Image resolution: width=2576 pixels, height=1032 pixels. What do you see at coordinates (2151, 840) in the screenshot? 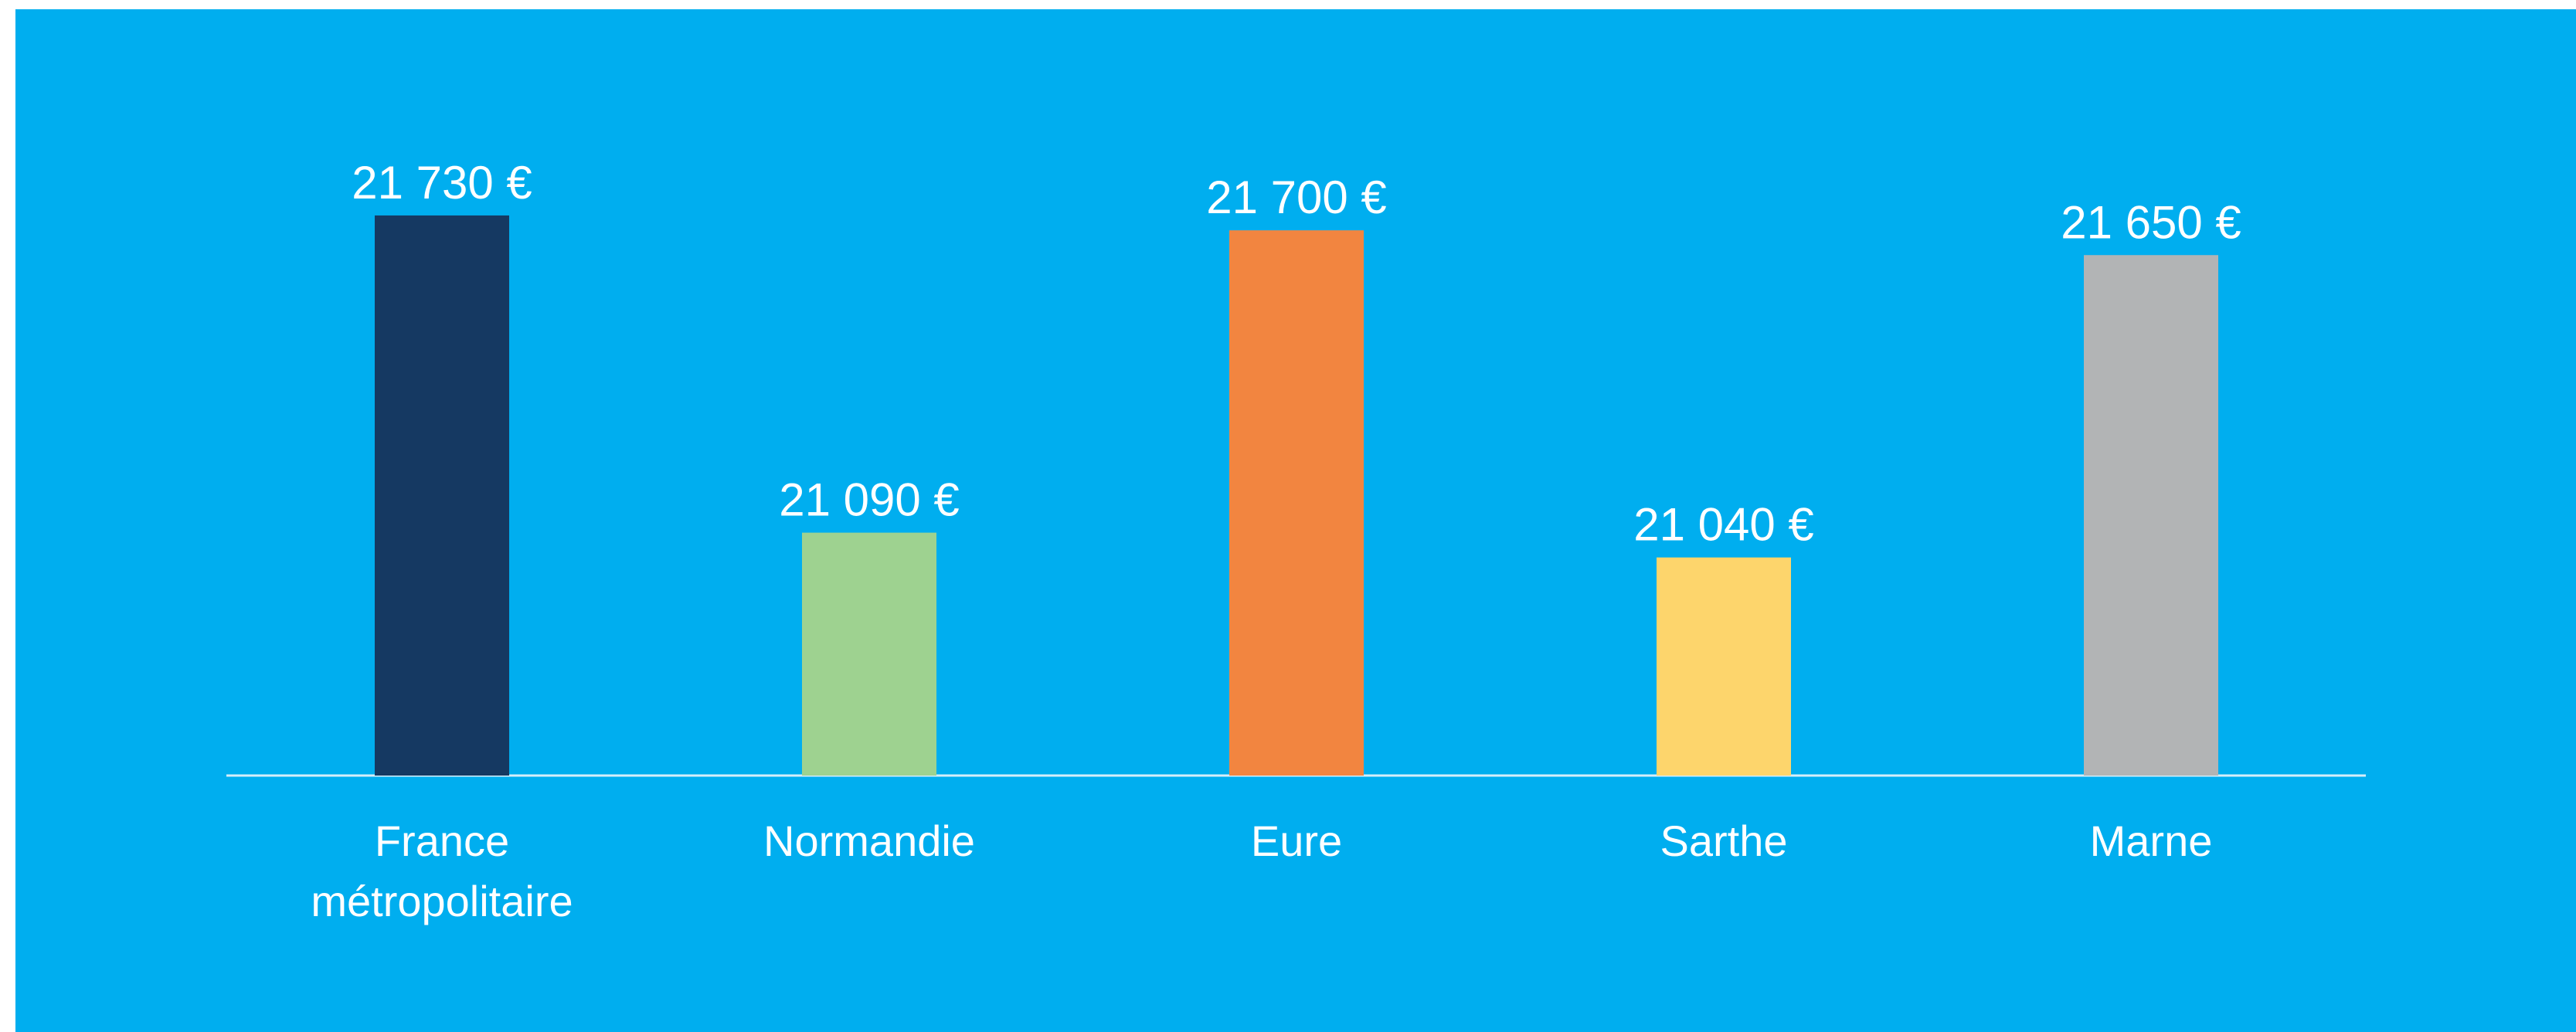
I see `x-tick-label: Marne` at bounding box center [2151, 840].